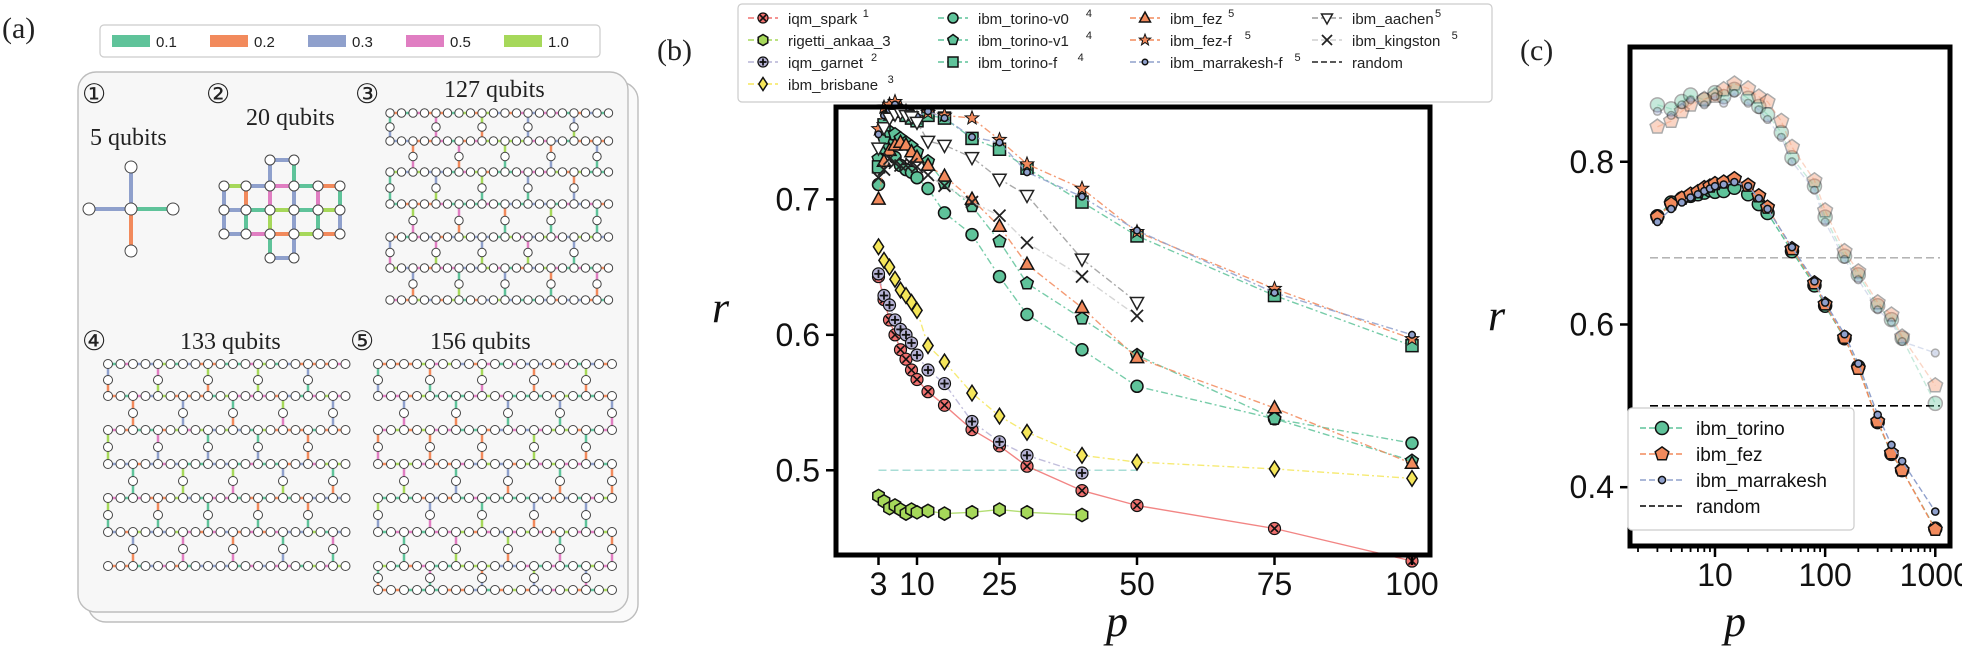 Image resolution: width=1962 pixels, height=654 pixels. I want to click on series-line, so click(1145, 419).